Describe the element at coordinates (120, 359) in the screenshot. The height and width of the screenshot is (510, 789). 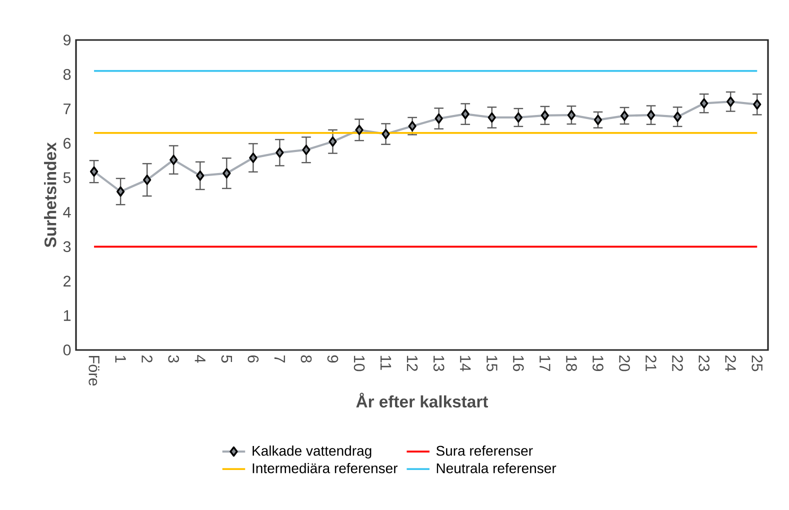
I see `x-tick-label: 1` at that location.